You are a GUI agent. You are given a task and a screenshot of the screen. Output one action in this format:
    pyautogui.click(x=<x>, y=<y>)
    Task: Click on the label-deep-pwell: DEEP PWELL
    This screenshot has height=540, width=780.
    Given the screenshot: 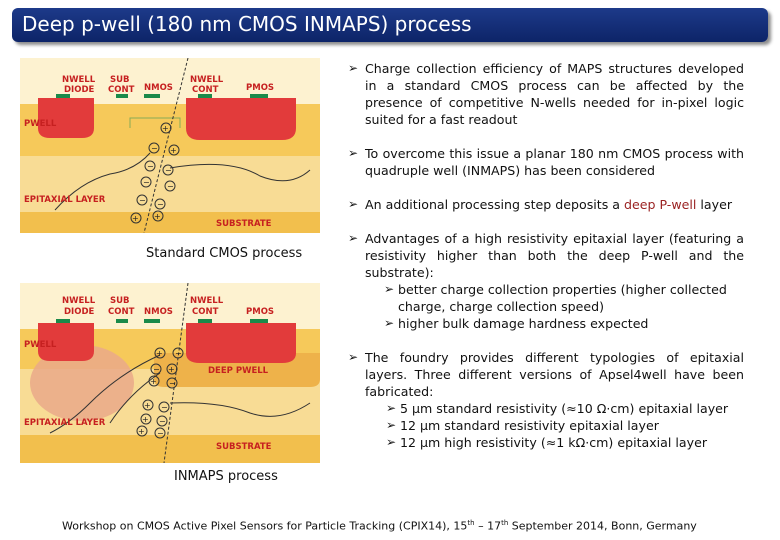 What is the action you would take?
    pyautogui.click(x=238, y=371)
    